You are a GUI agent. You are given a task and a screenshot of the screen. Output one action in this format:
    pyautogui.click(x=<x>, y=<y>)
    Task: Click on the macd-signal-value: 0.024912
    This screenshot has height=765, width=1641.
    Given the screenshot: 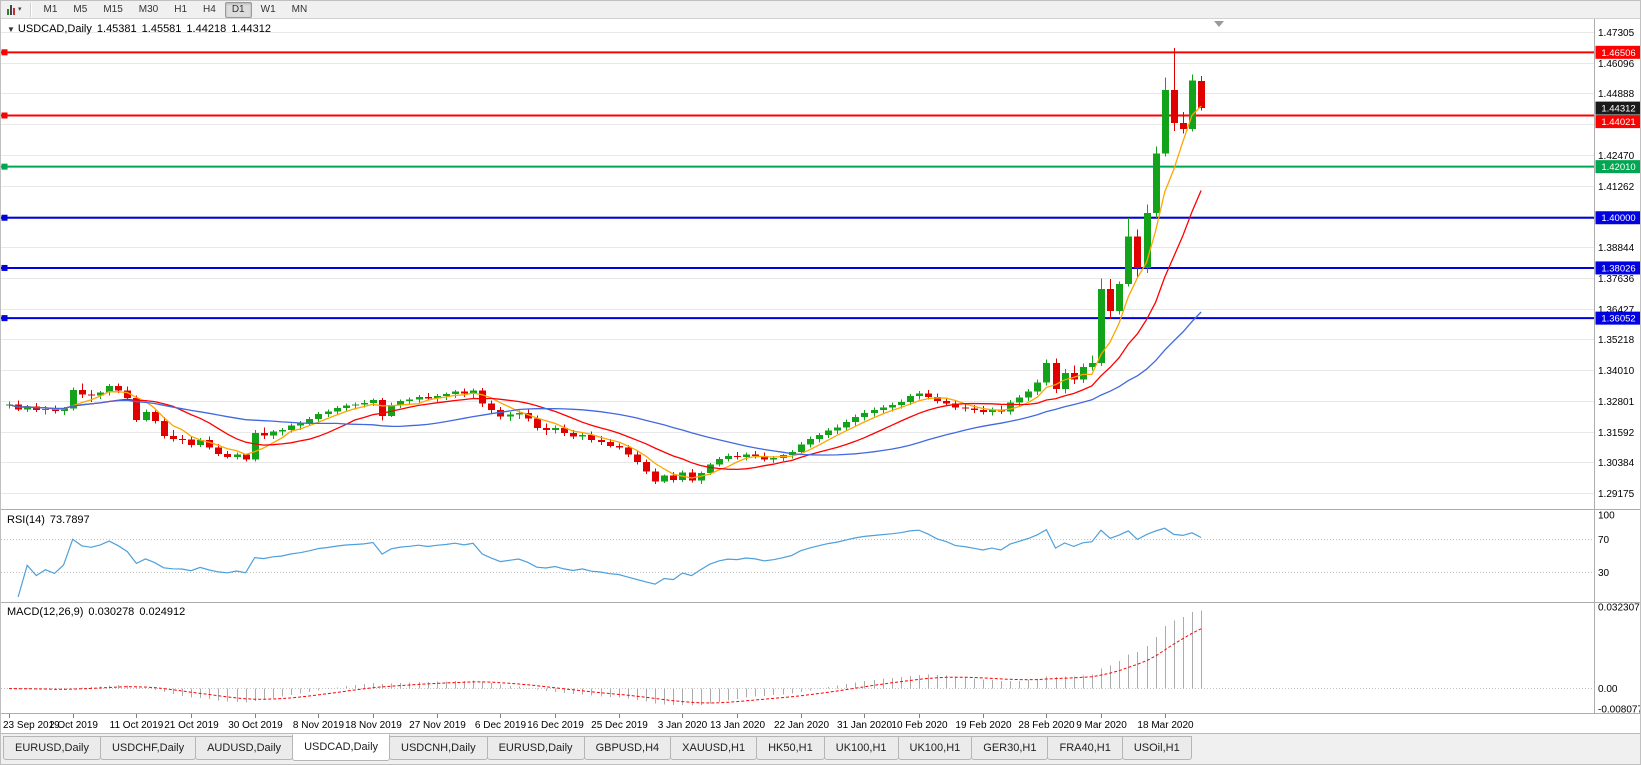 What is the action you would take?
    pyautogui.click(x=162, y=612)
    